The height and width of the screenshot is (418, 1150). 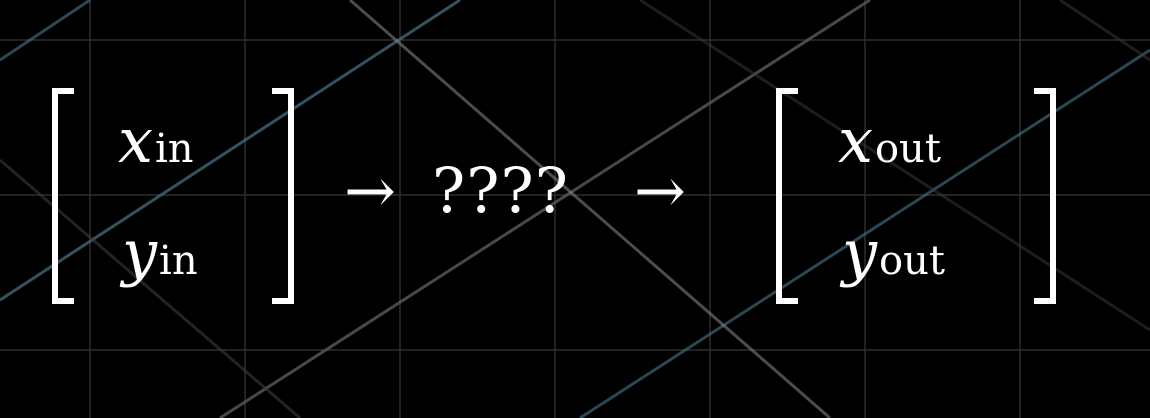 What do you see at coordinates (178, 261) in the screenshot?
I see `input-y-subscript: in` at bounding box center [178, 261].